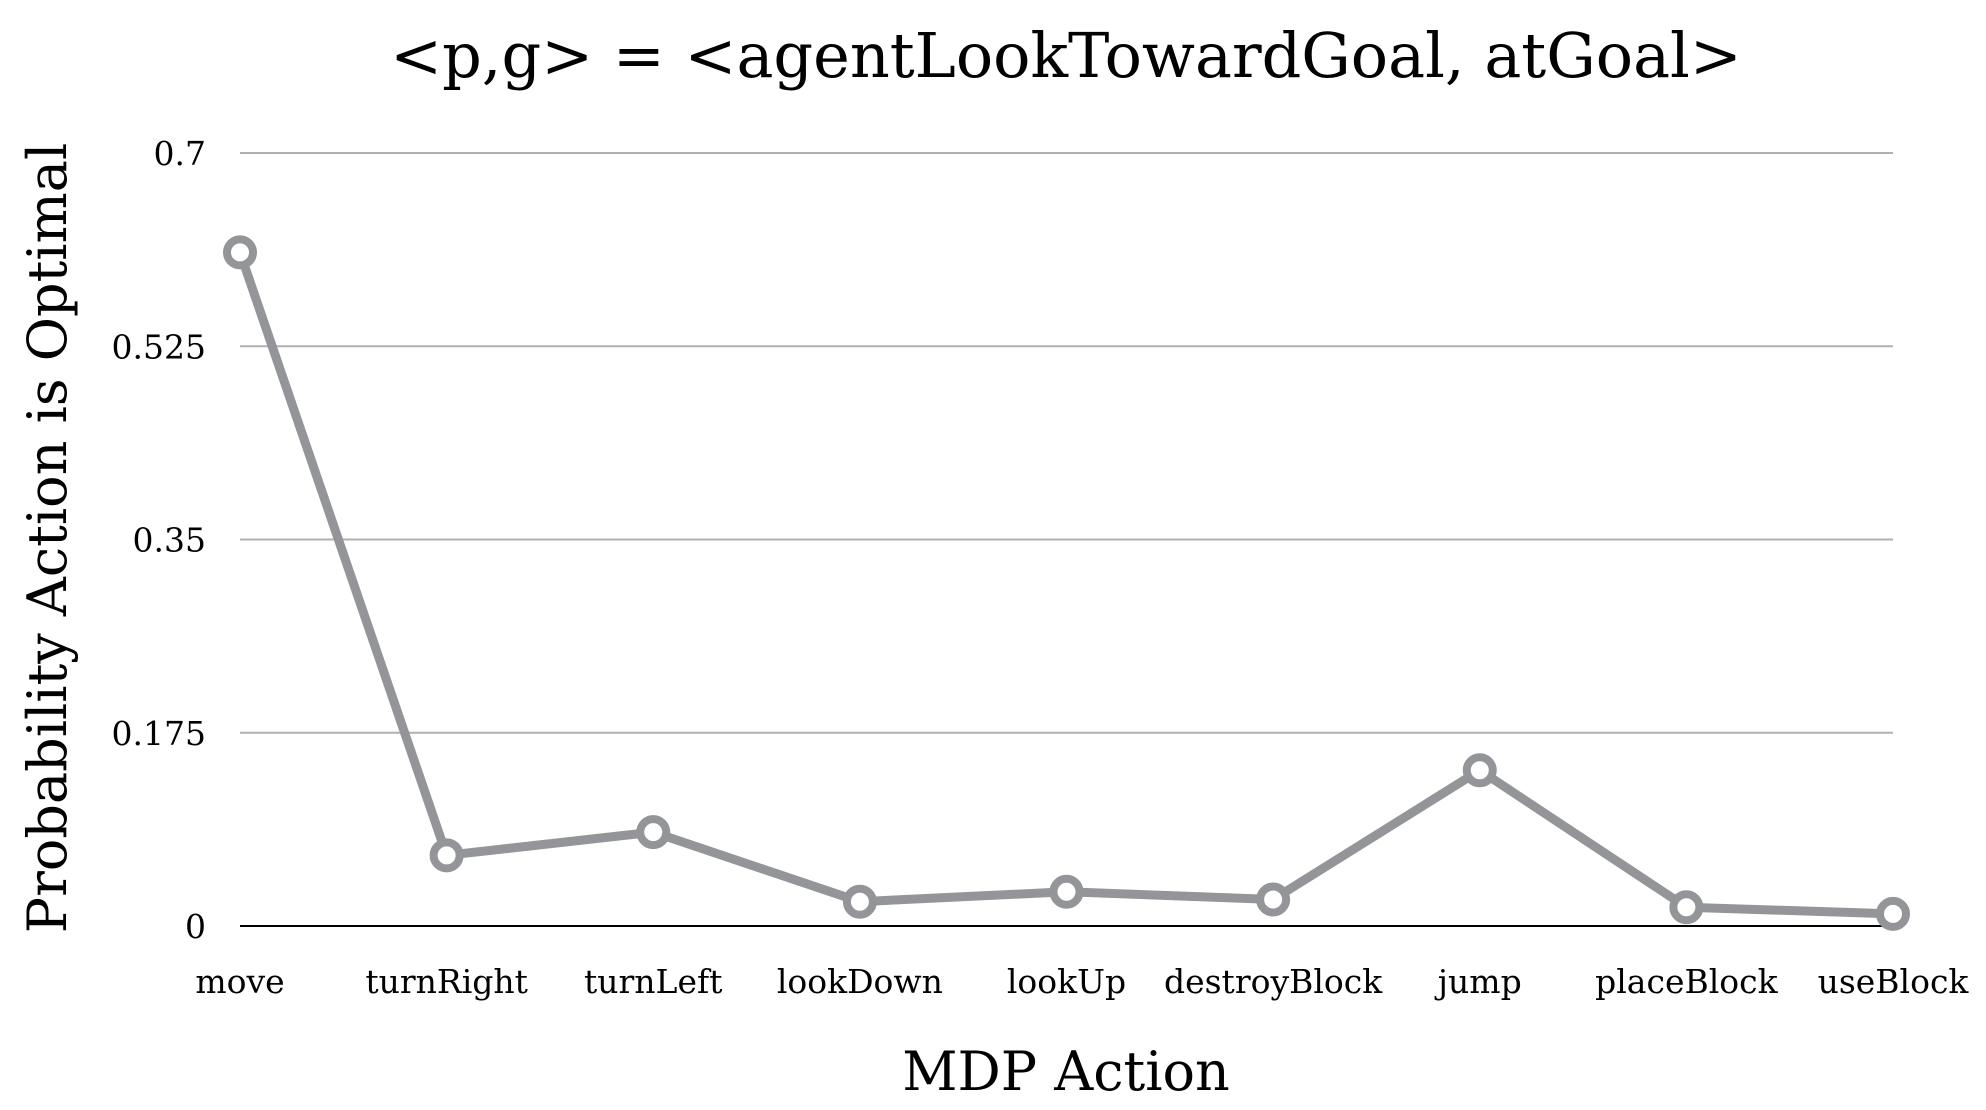 This screenshot has width=1986, height=1110. I want to click on x-tick-label: turnLeft, so click(653, 981).